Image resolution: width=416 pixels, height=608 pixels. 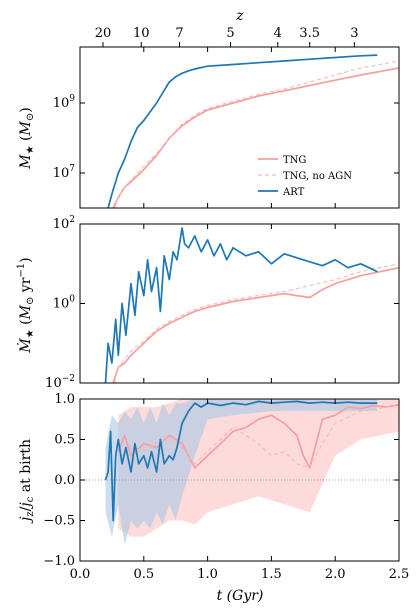 What do you see at coordinates (59, 561) in the screenshot?
I see `y-tick-label: −1.0` at bounding box center [59, 561].